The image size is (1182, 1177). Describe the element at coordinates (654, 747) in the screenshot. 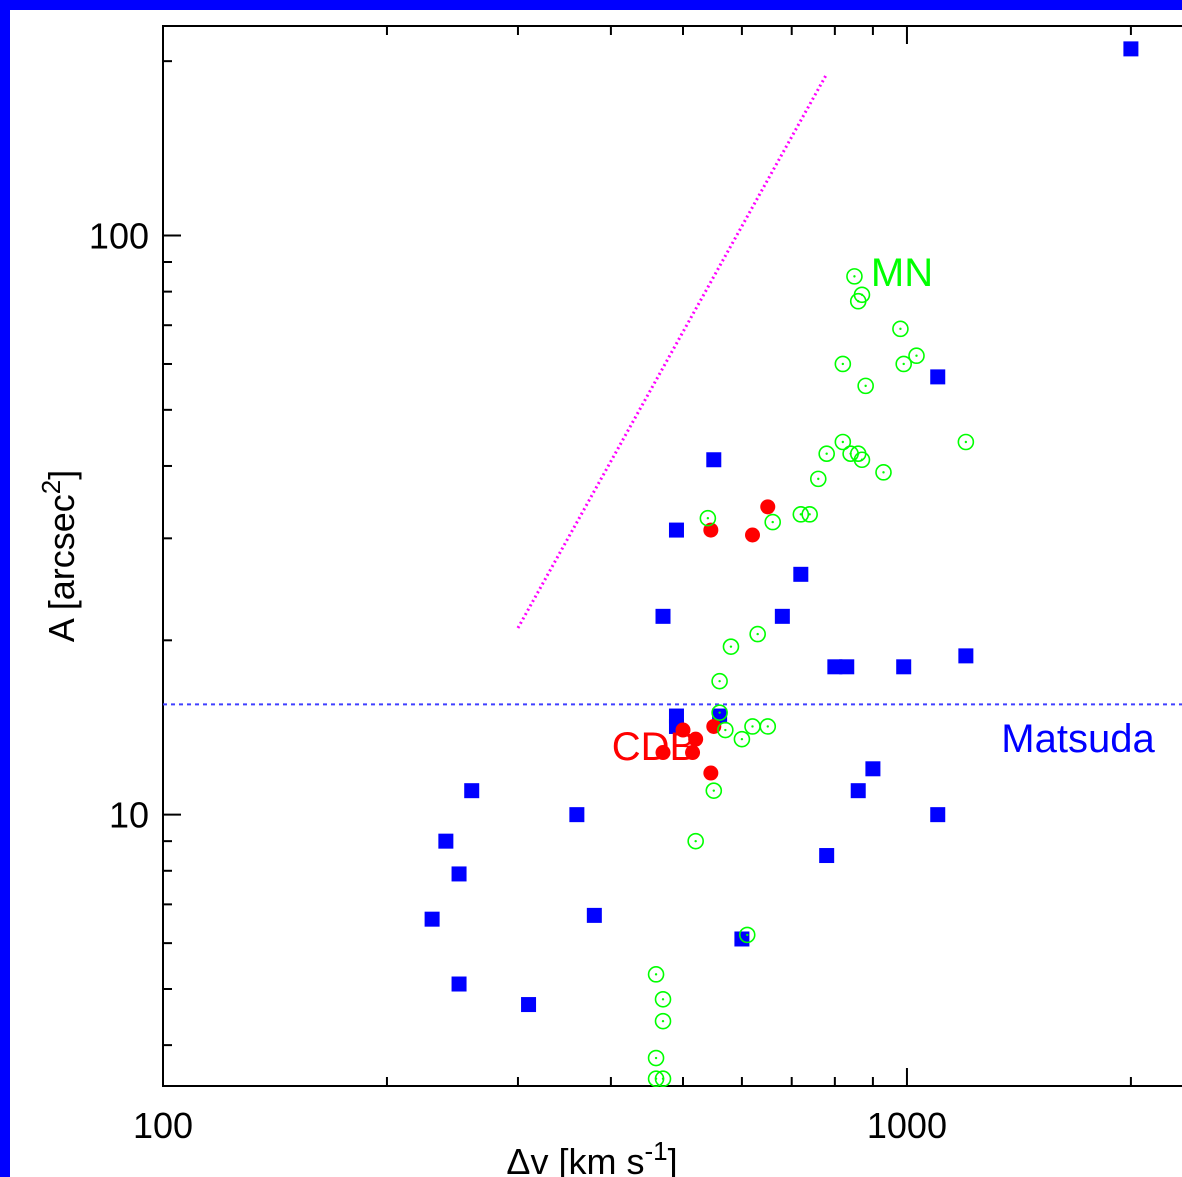

I see `annotation-cdb: CDB` at that location.